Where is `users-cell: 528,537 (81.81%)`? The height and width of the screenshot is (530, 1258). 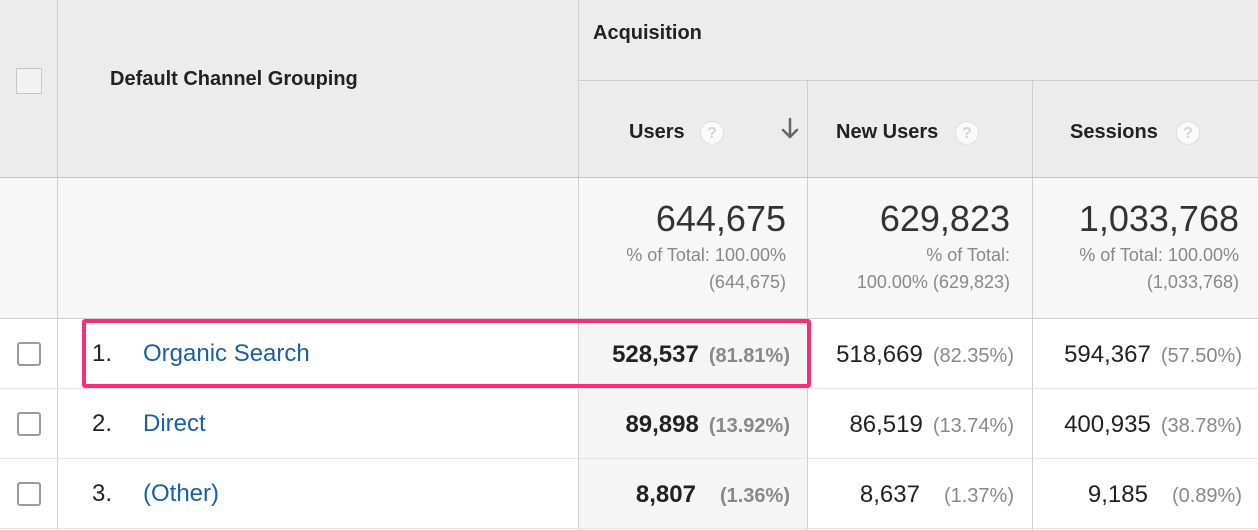
users-cell: 528,537 (81.81%) is located at coordinates (685, 355).